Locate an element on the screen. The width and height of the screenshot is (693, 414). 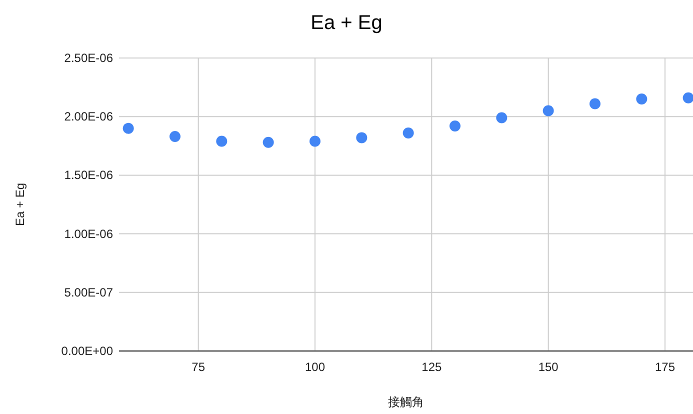
y-tick-label: 0.00E+00 is located at coordinates (87, 351).